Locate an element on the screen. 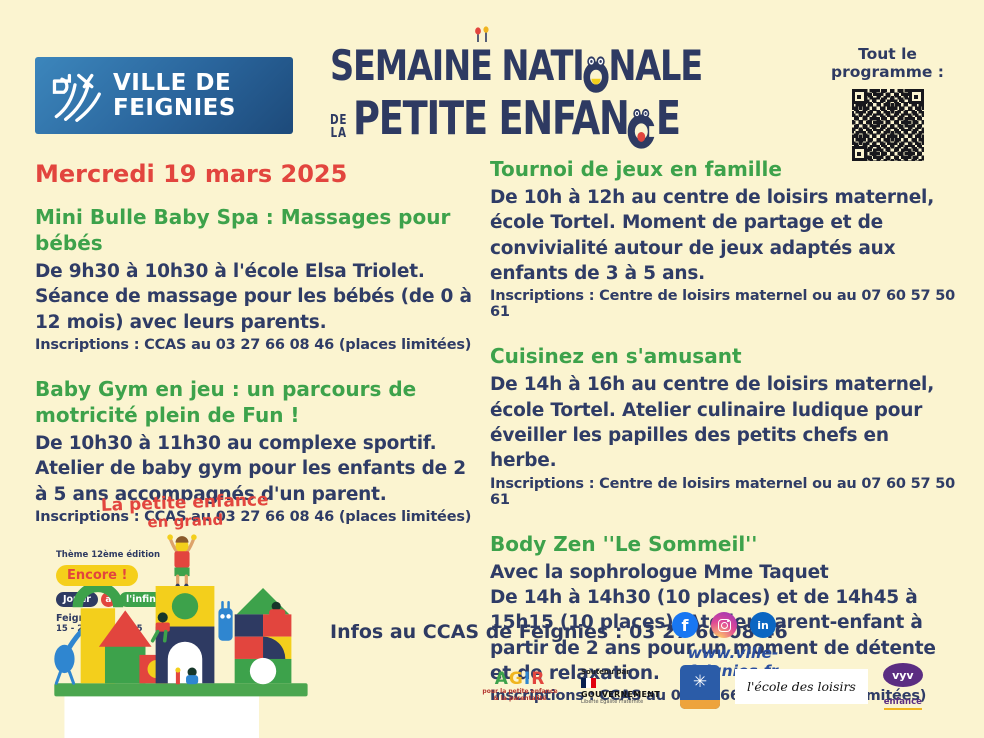  child-figure-icon is located at coordinates (182, 561).